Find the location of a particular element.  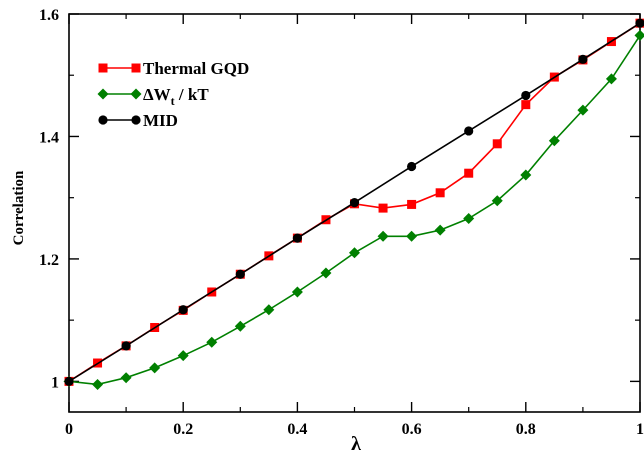

x-tick-label: 0.6 is located at coordinates (412, 429).